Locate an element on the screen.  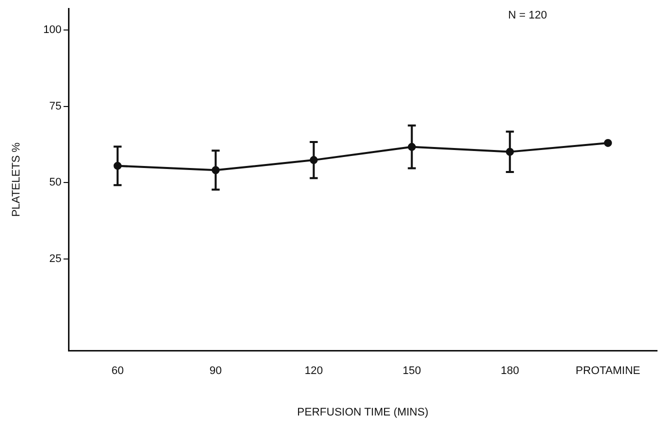
x-tick-label: 90 is located at coordinates (216, 371).